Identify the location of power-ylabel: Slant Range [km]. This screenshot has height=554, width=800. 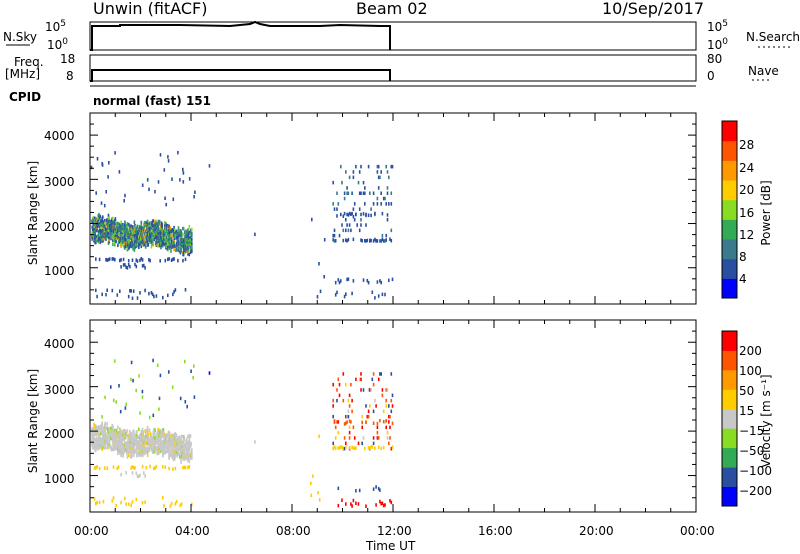
(33, 213).